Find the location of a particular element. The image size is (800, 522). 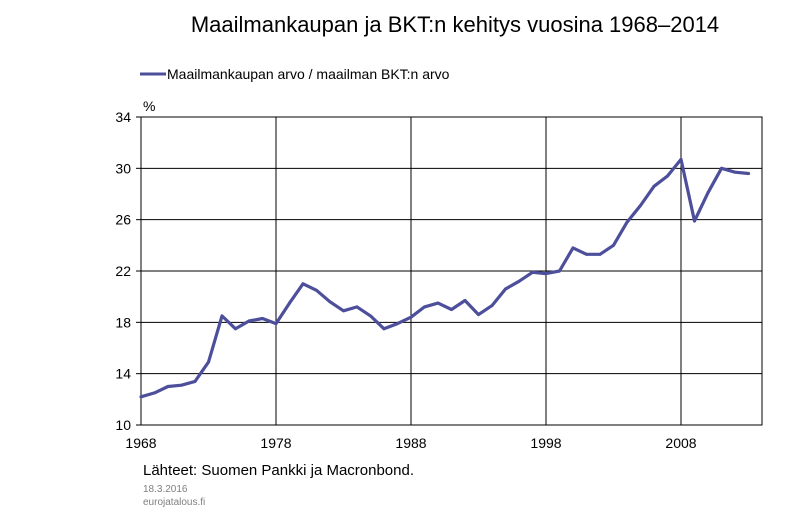

x-tick-label: 1998 is located at coordinates (545, 443).